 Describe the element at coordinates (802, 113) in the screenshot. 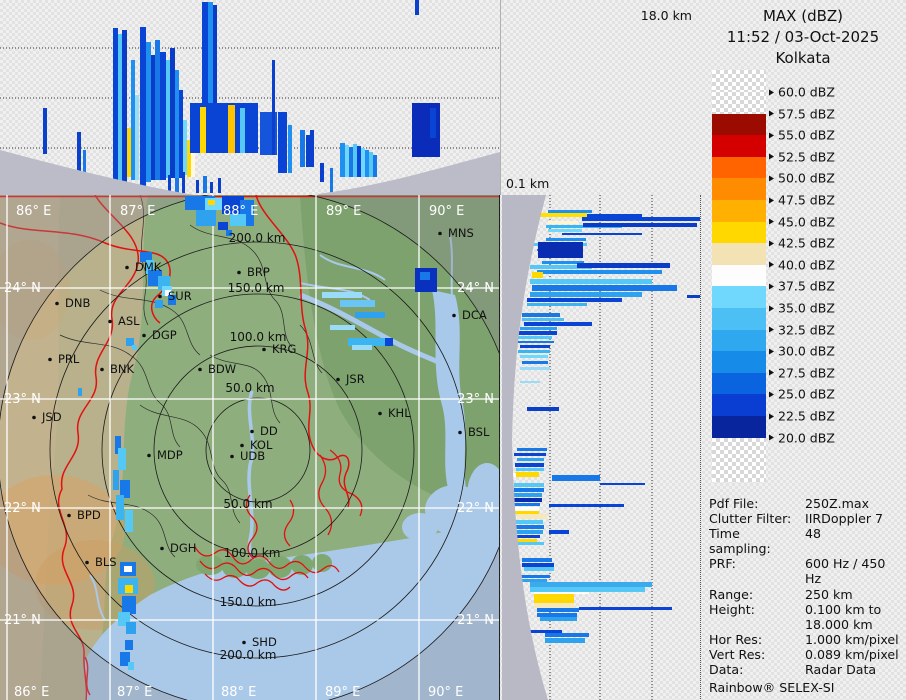

I see `scale-label: 57.5 dBZ` at that location.